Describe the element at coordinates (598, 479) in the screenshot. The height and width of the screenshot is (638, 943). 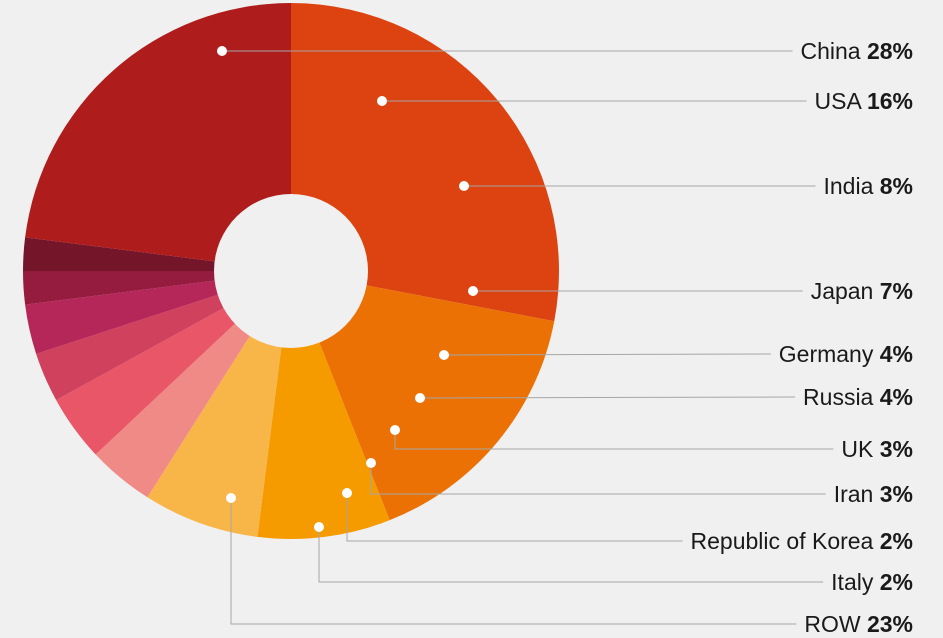
I see `leader-line-iran` at that location.